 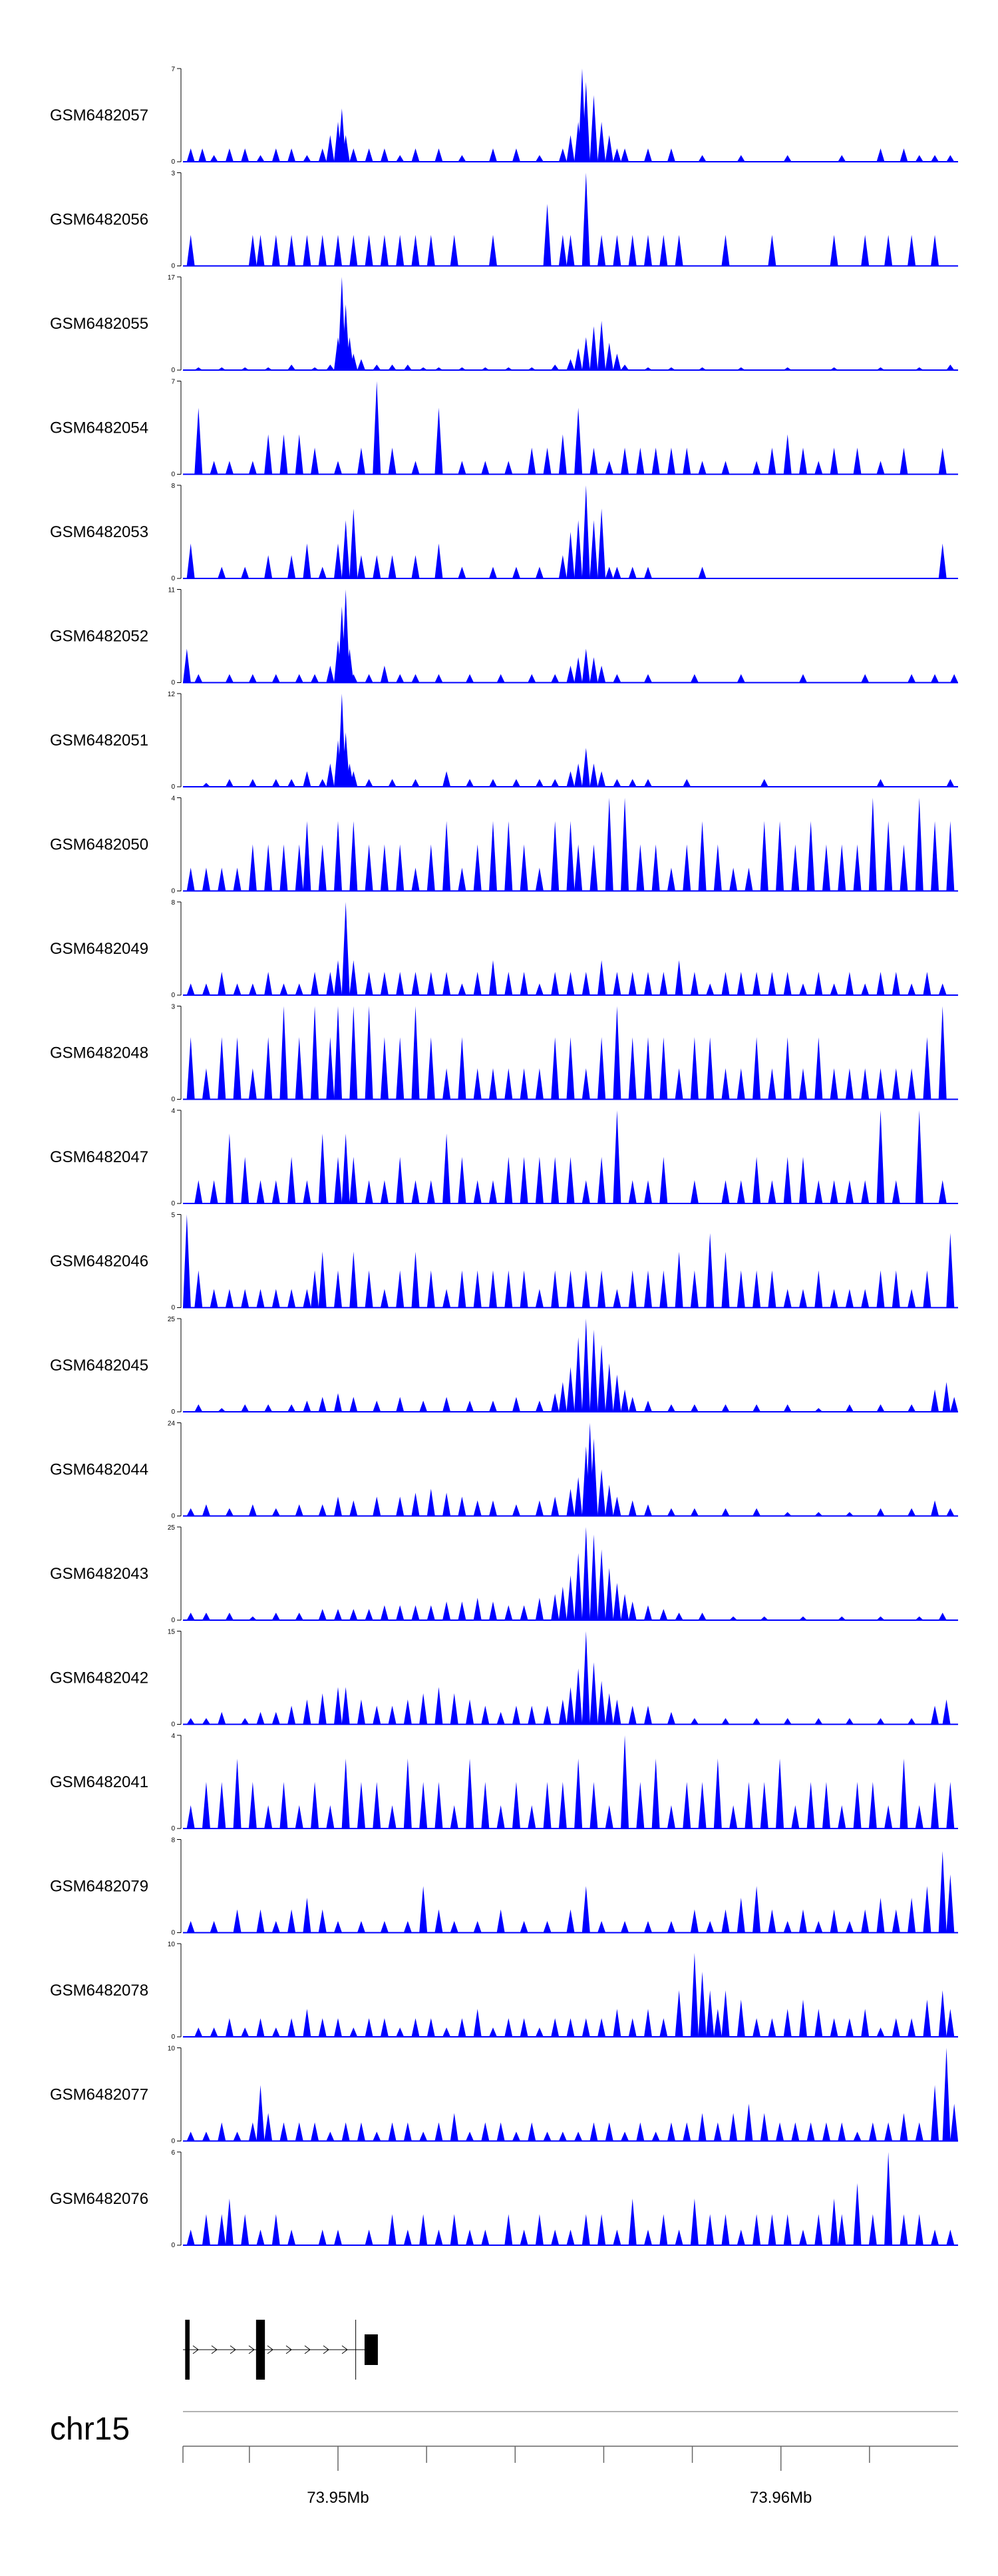 I want to click on track-GSM6482077: GSM6482077 10 0, so click(x=504, y=2095).